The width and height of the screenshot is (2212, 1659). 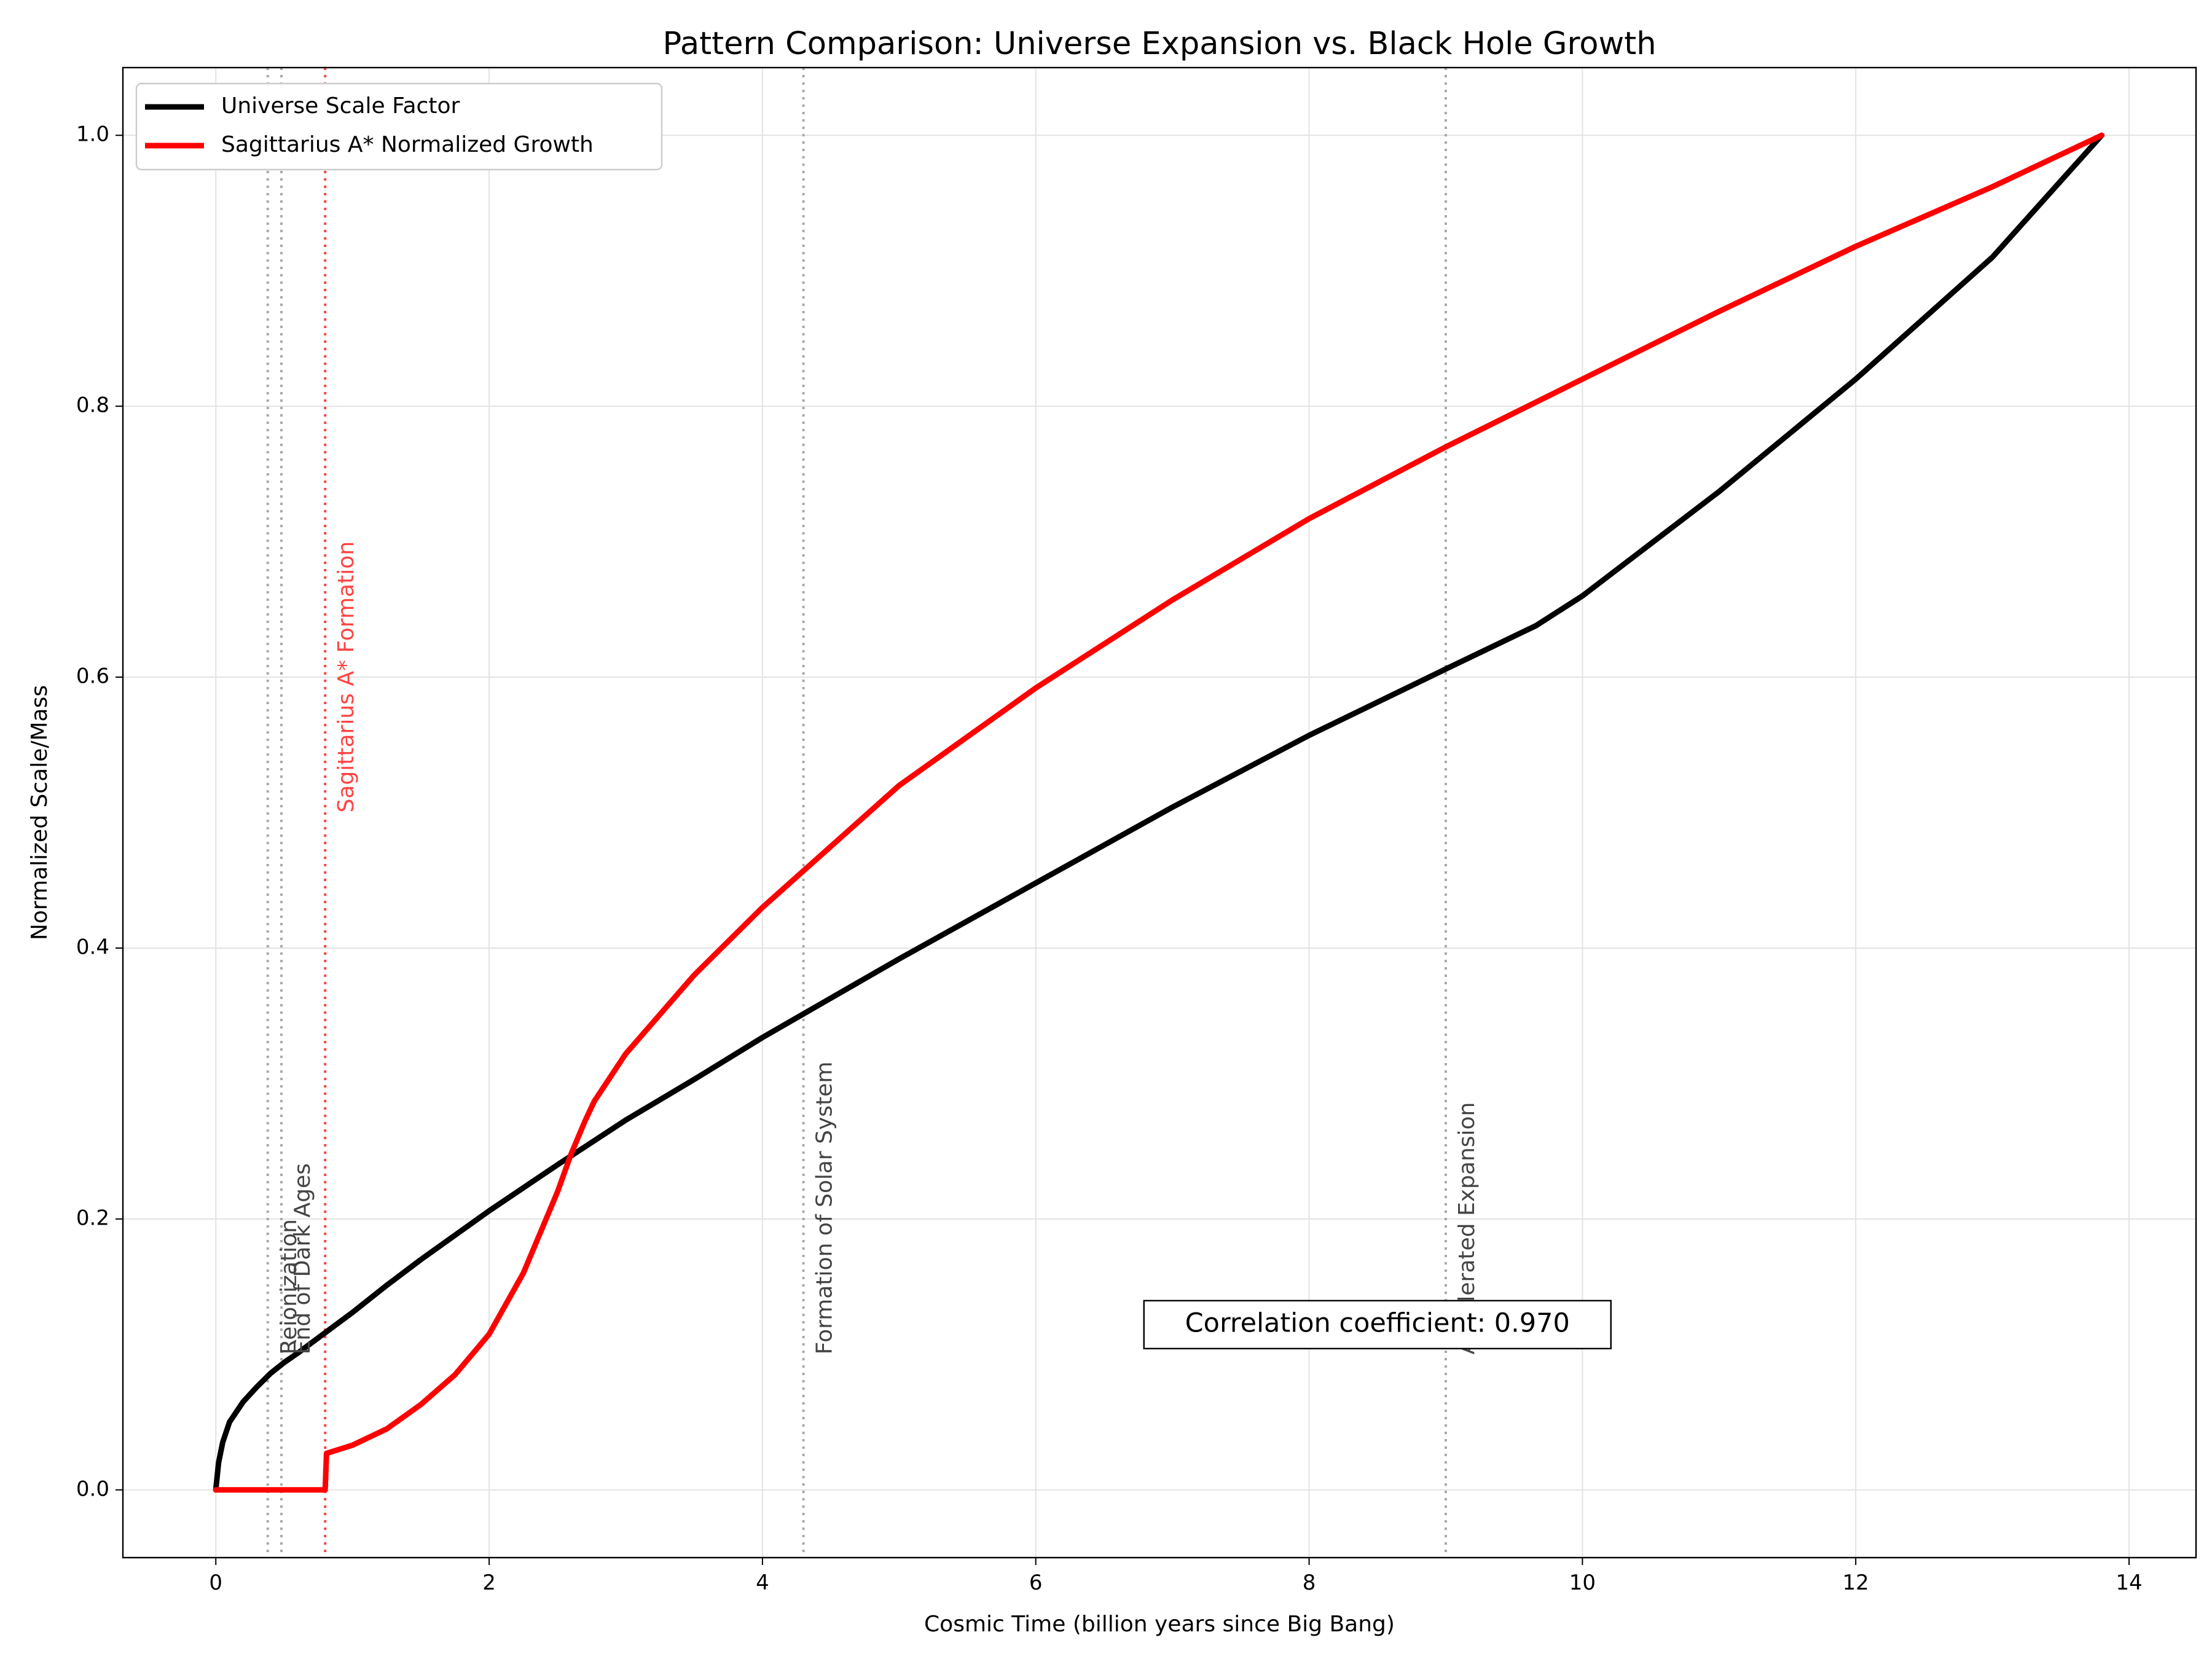 I want to click on correlation-annotation-box, so click(x=1377, y=1325).